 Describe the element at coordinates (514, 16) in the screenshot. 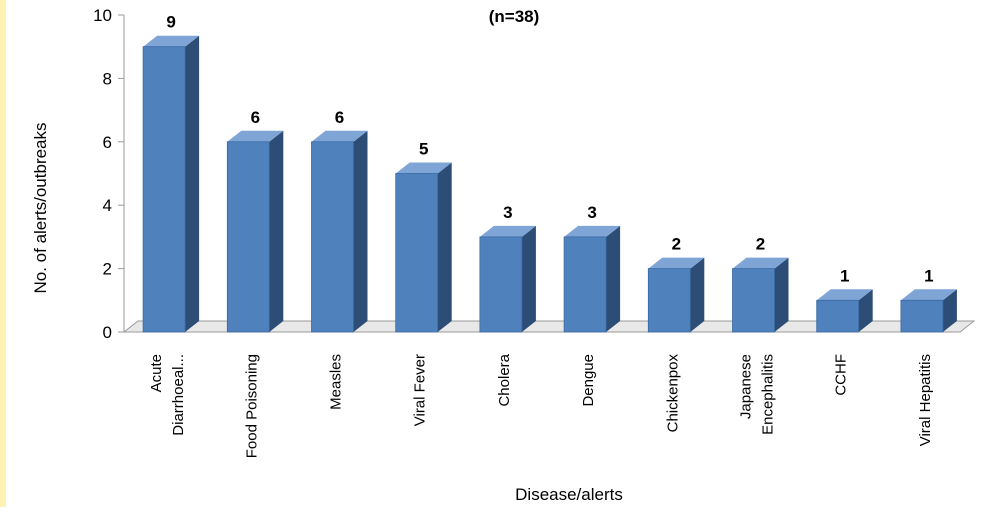

I see `chart-subtitle: (n=38)` at that location.